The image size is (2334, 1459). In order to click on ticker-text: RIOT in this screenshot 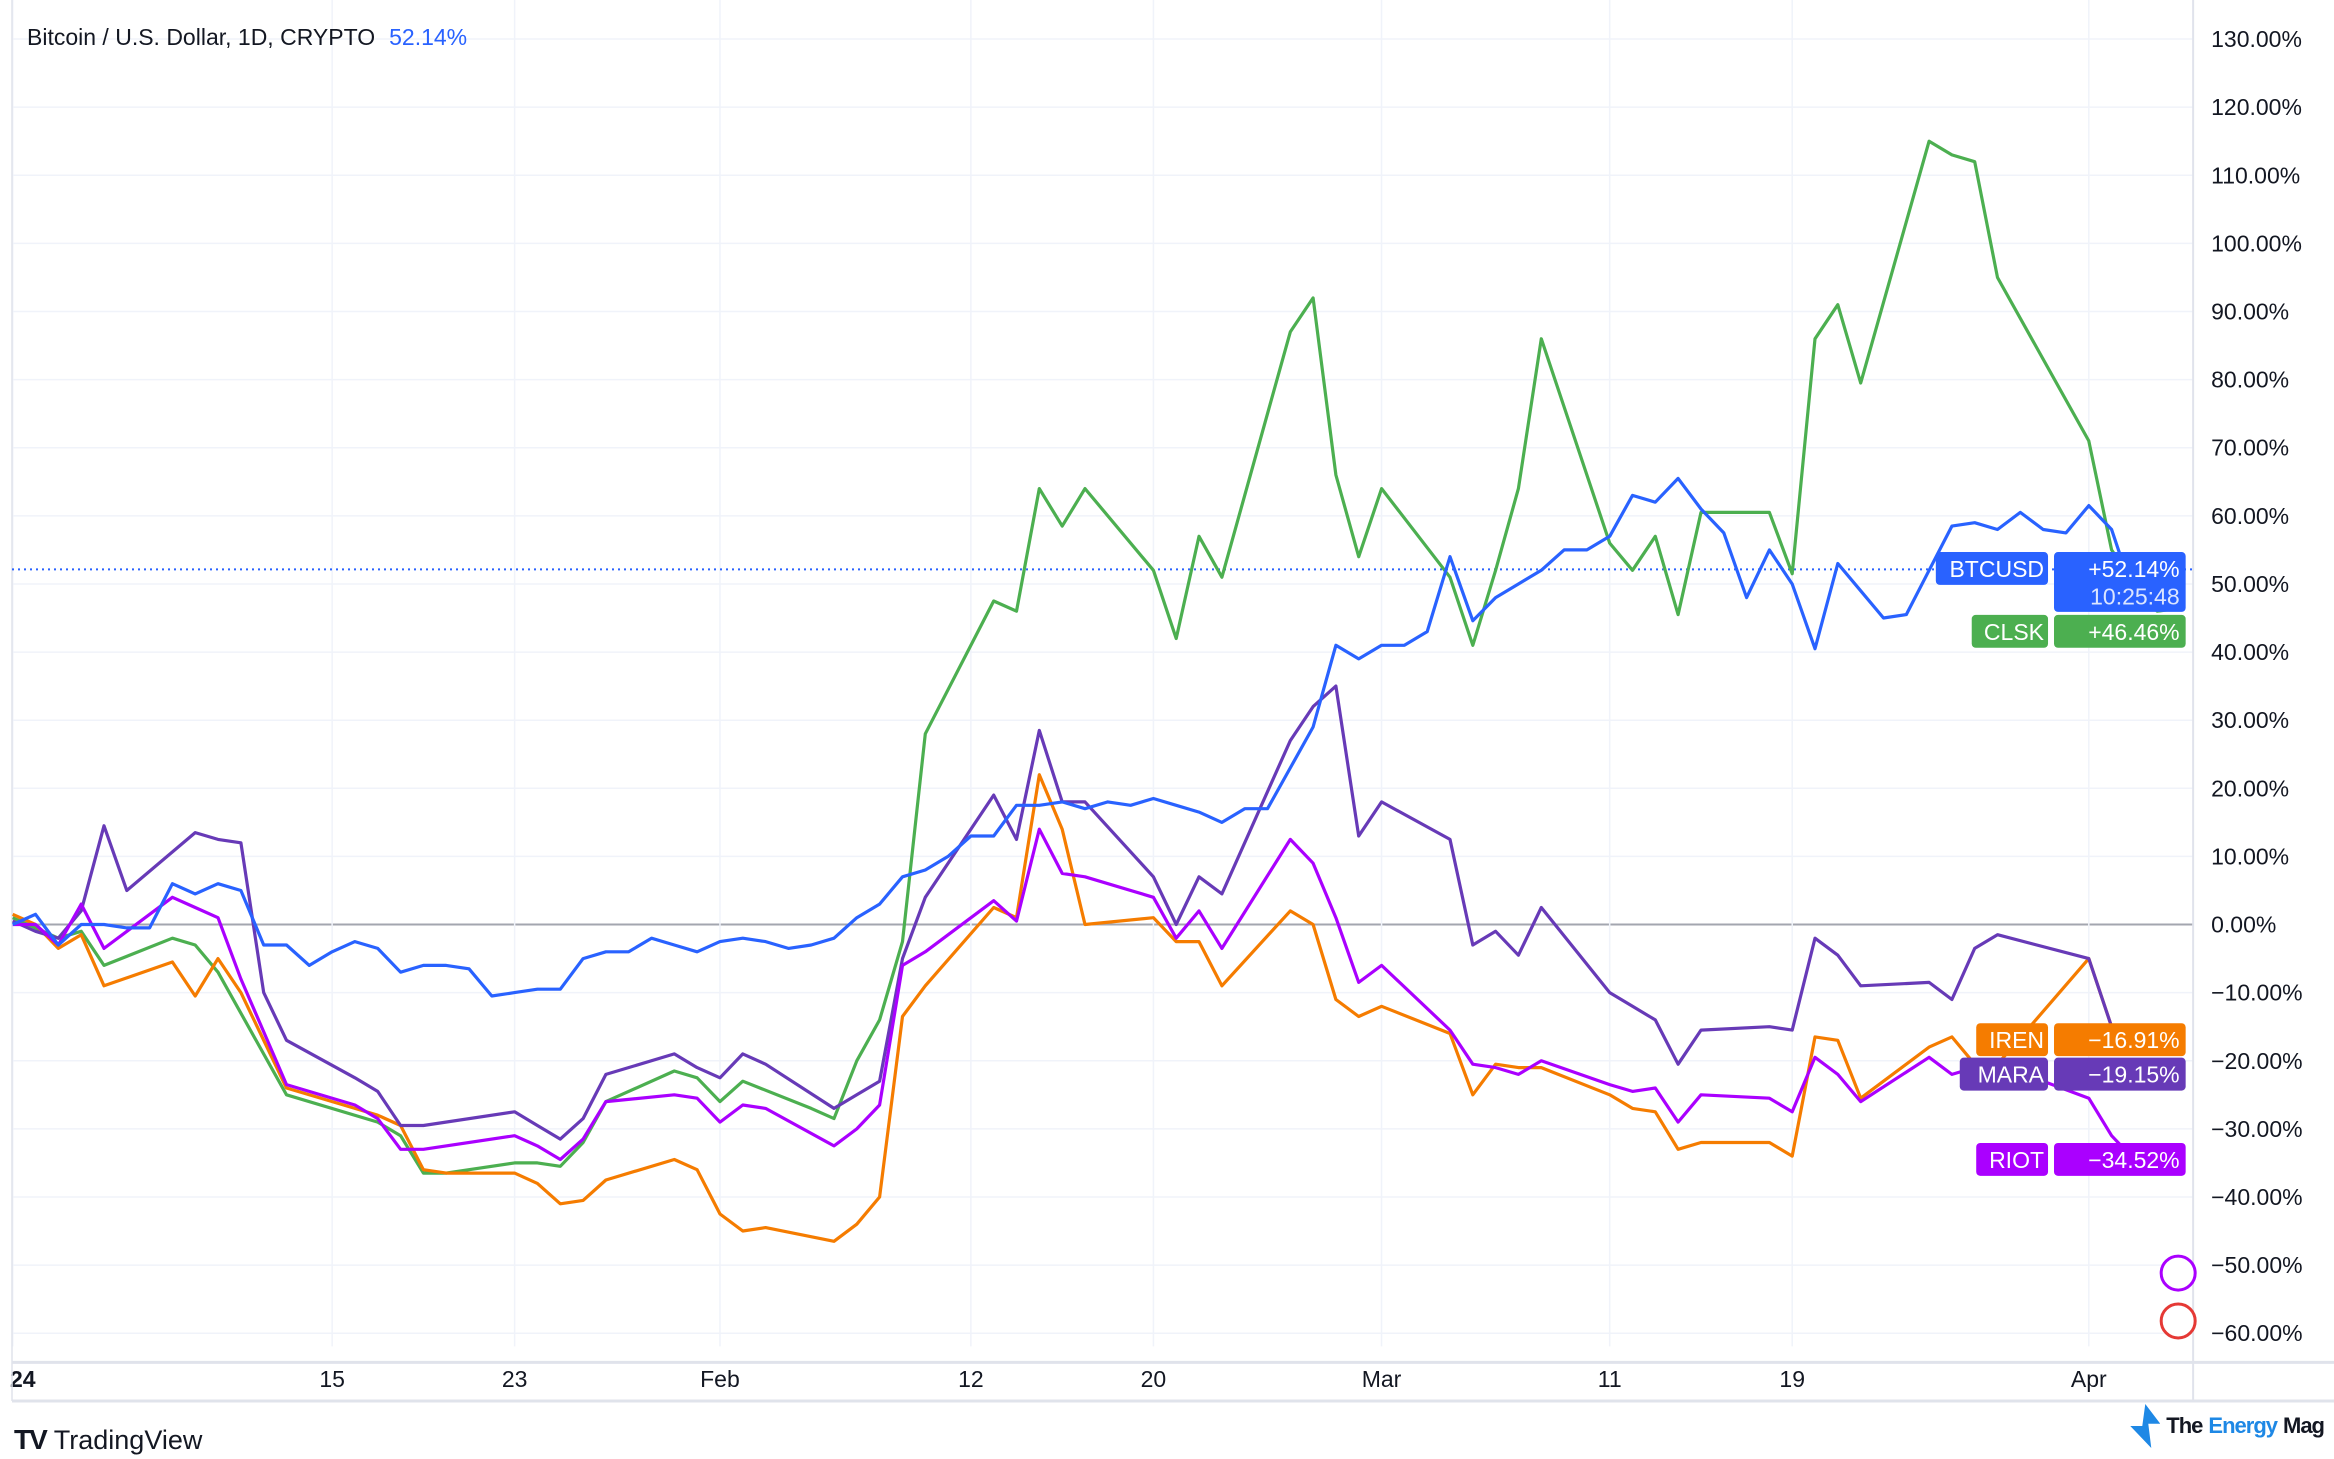, I will do `click(2016, 1160)`.